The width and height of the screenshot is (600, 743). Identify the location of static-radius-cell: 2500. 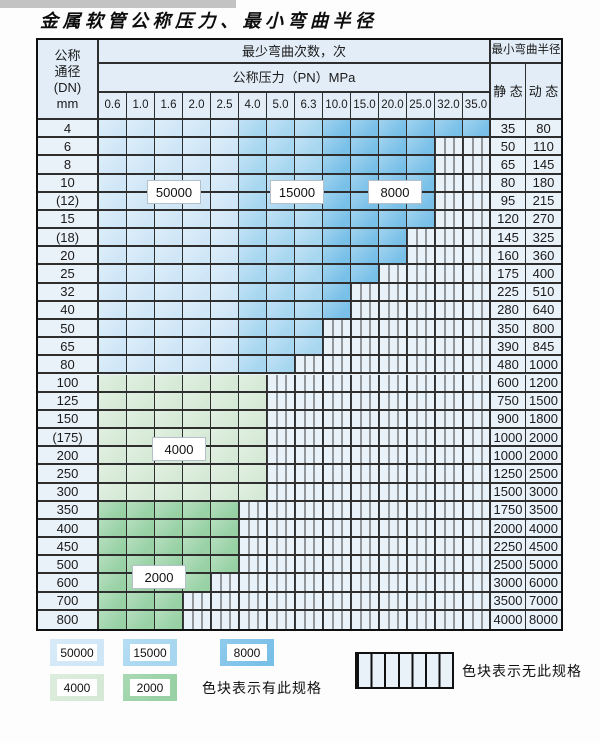
(508, 565).